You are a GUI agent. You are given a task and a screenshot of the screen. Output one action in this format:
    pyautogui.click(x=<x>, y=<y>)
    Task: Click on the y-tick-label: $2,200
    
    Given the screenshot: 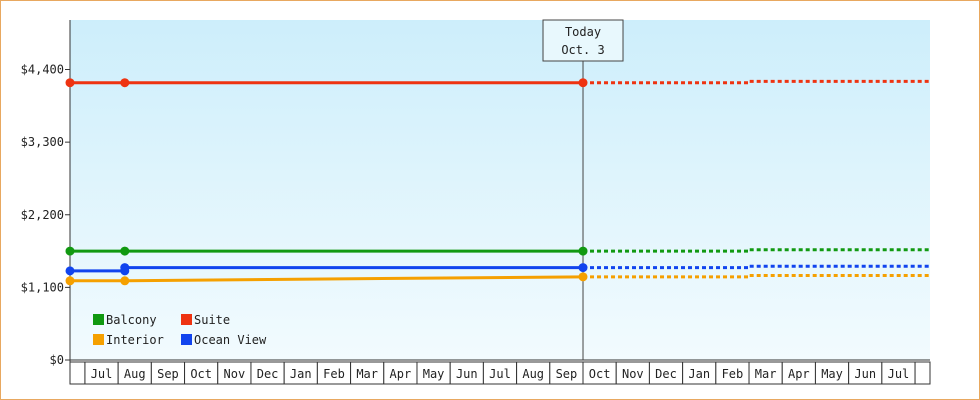 What is the action you would take?
    pyautogui.click(x=42, y=215)
    